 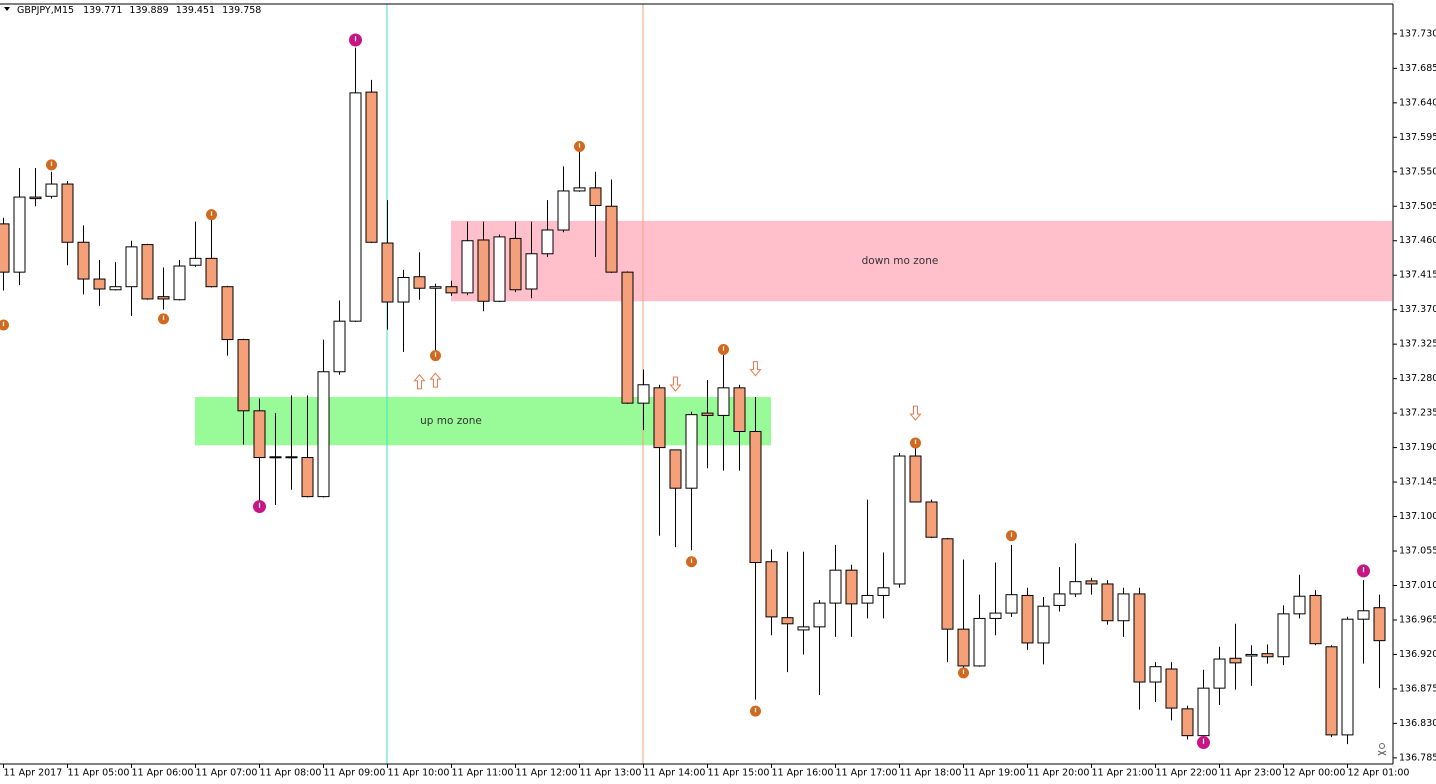 What do you see at coordinates (227, 773) in the screenshot?
I see `x-tick-label: 11 Apr 07:00` at bounding box center [227, 773].